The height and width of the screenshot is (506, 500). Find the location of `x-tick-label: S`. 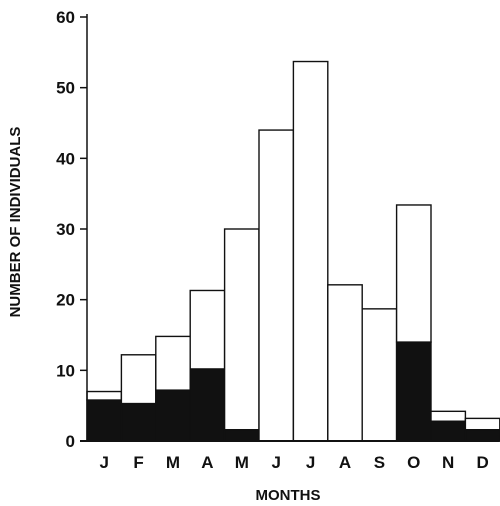

x-tick-label: S is located at coordinates (379, 462).